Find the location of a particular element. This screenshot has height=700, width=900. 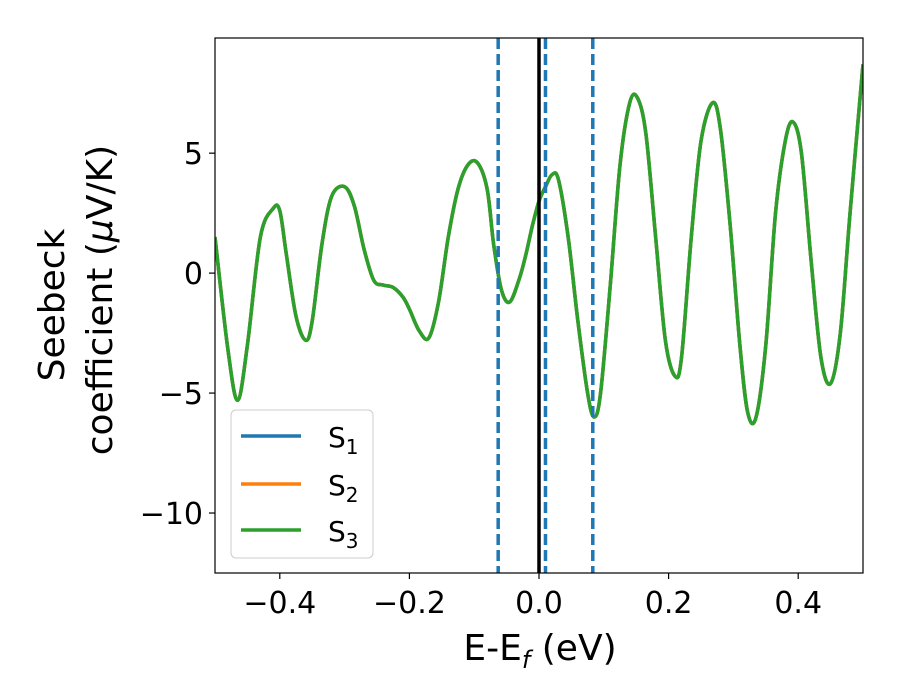

legend-box is located at coordinates (302, 484).